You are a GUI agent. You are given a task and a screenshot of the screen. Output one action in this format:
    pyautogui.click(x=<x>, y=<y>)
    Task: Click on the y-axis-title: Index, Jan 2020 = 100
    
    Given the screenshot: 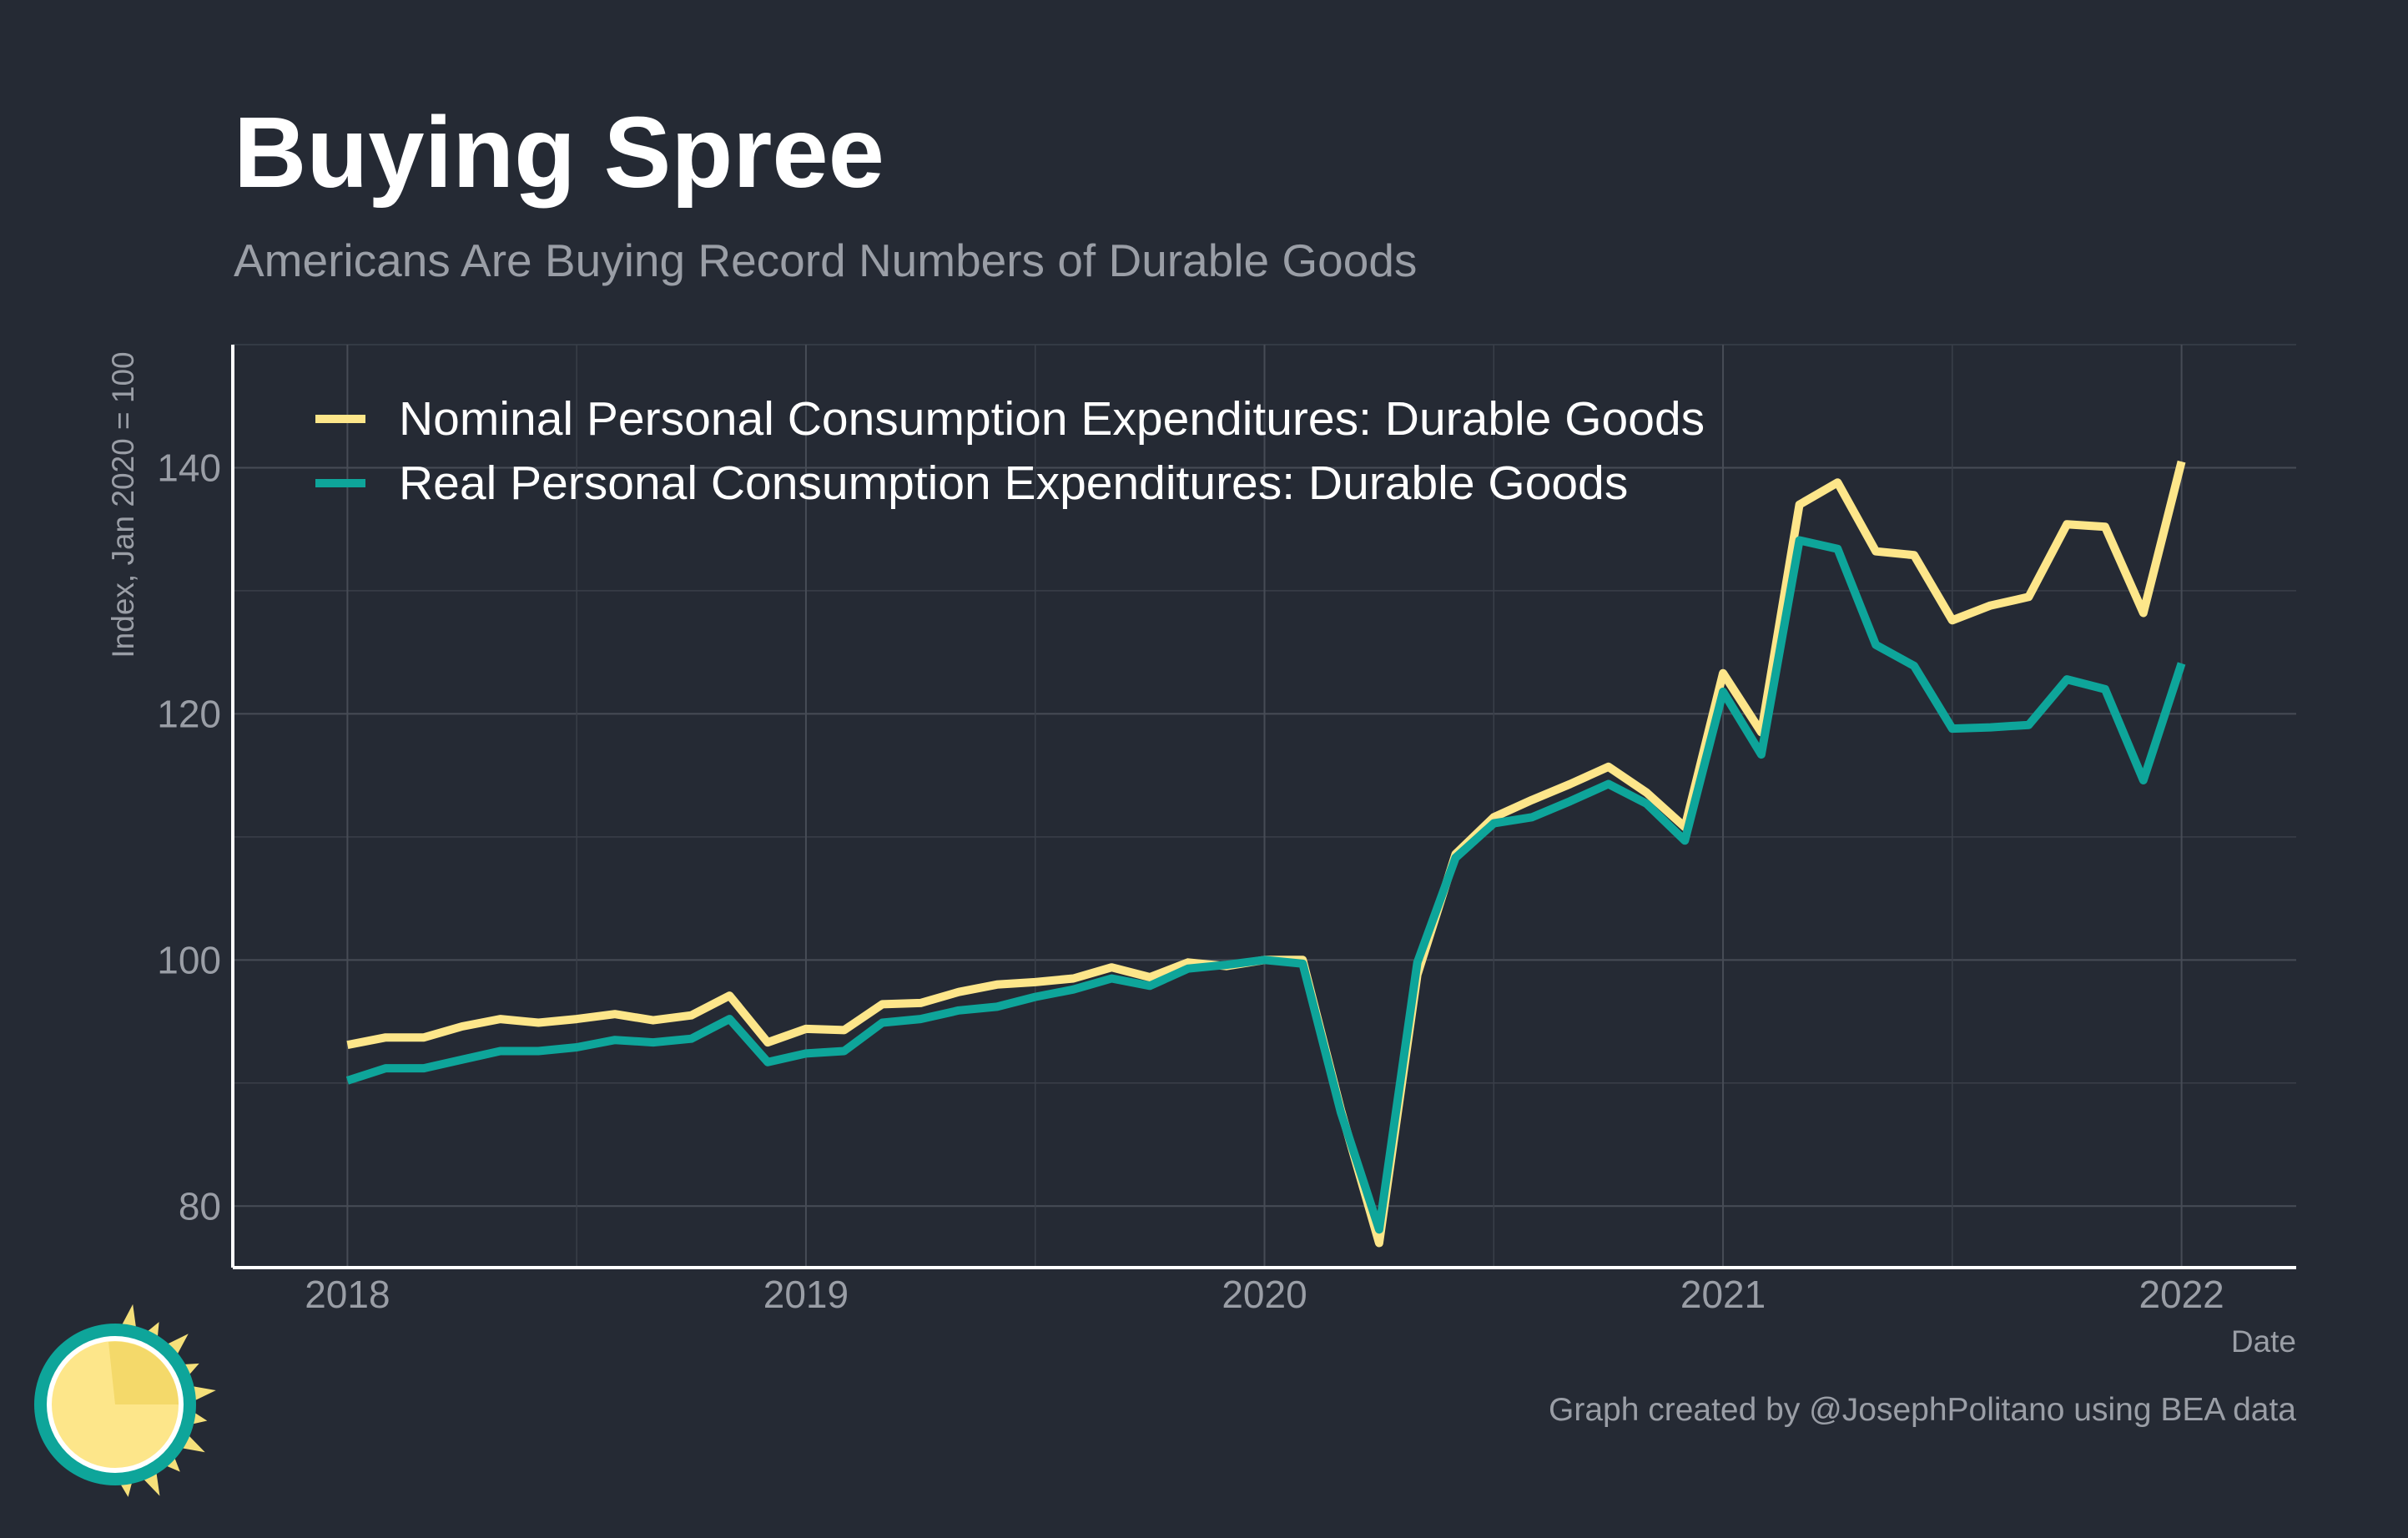 What is the action you would take?
    pyautogui.click(x=123, y=504)
    